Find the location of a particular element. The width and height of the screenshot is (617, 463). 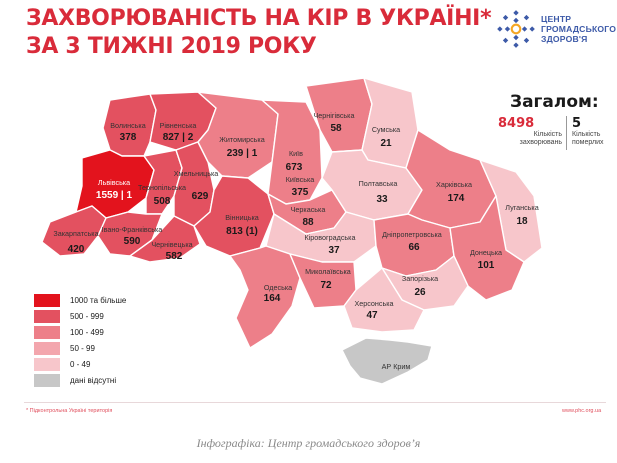

total-deaths-label-2: померлих is located at coordinates (588, 142).